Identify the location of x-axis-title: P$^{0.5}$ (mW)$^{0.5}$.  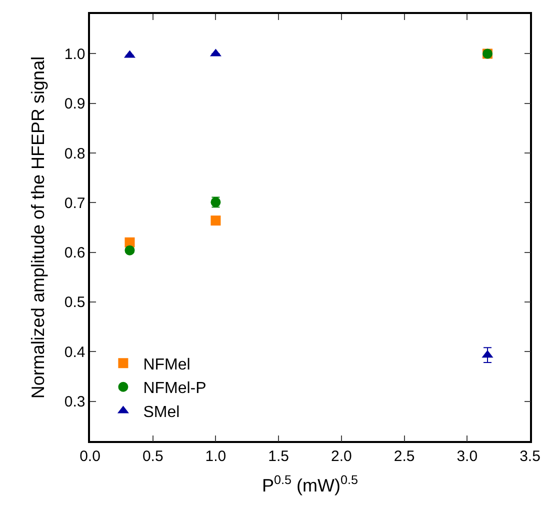
(310, 484).